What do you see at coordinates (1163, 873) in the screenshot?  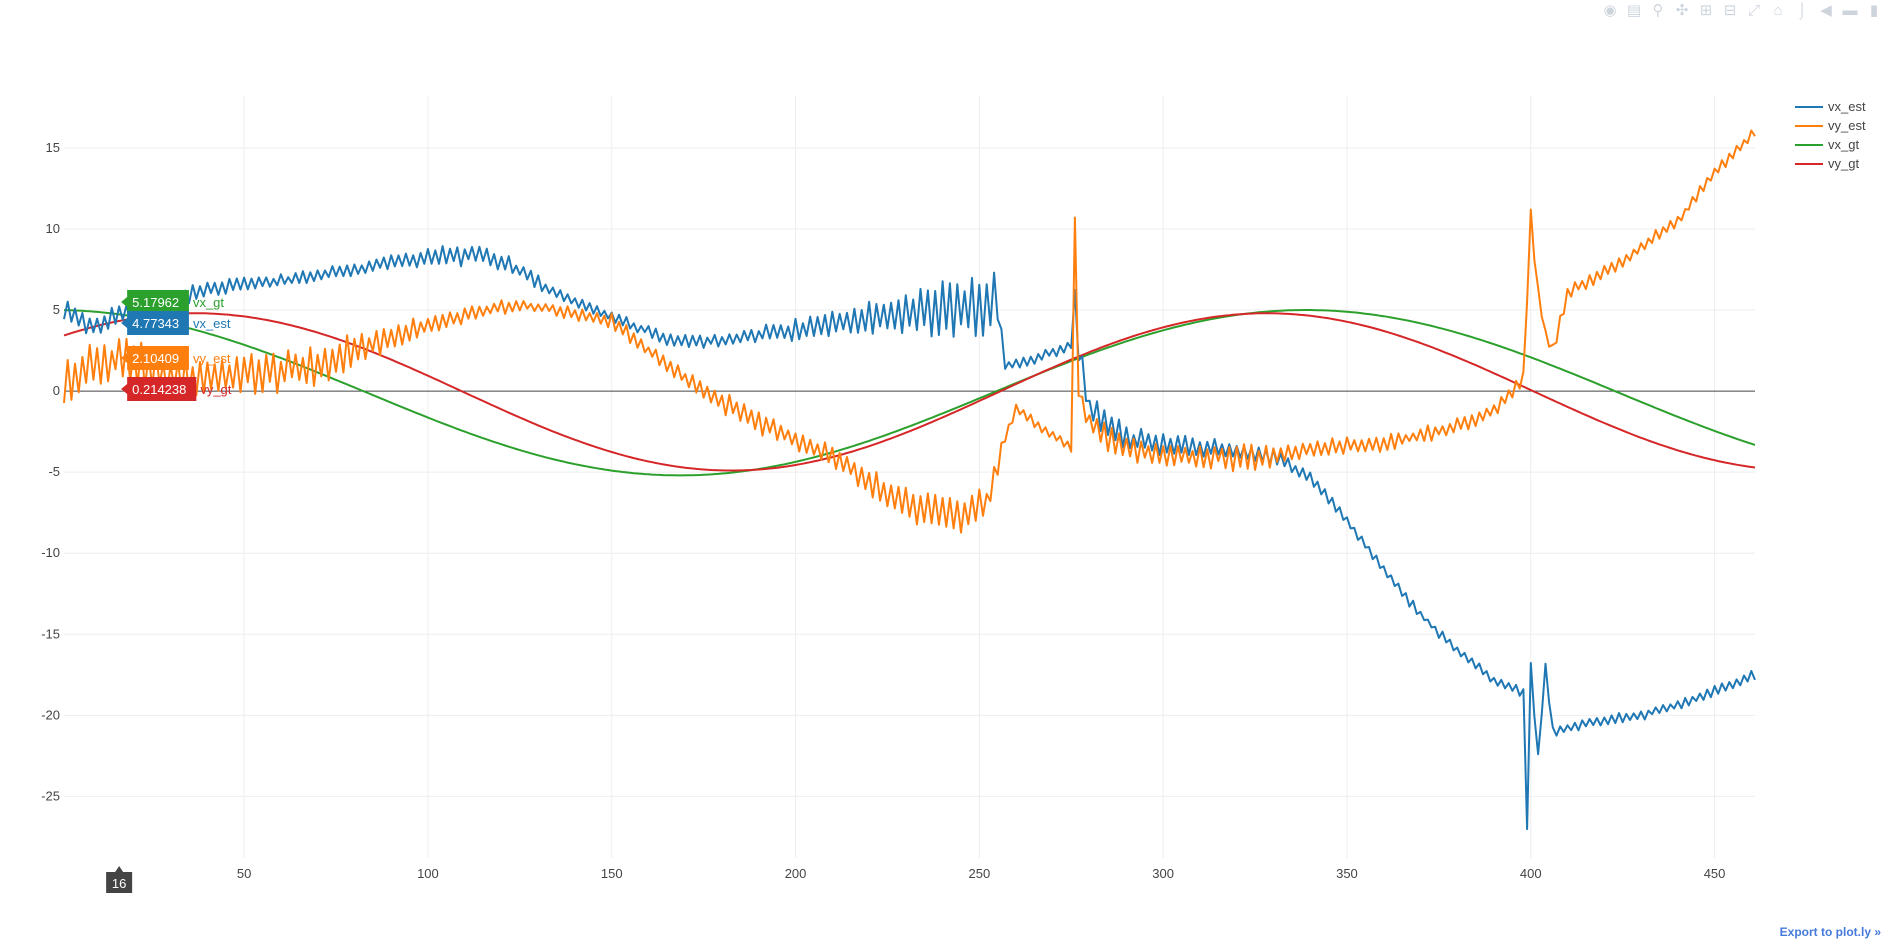 I see `x-tick-label: 300` at bounding box center [1163, 873].